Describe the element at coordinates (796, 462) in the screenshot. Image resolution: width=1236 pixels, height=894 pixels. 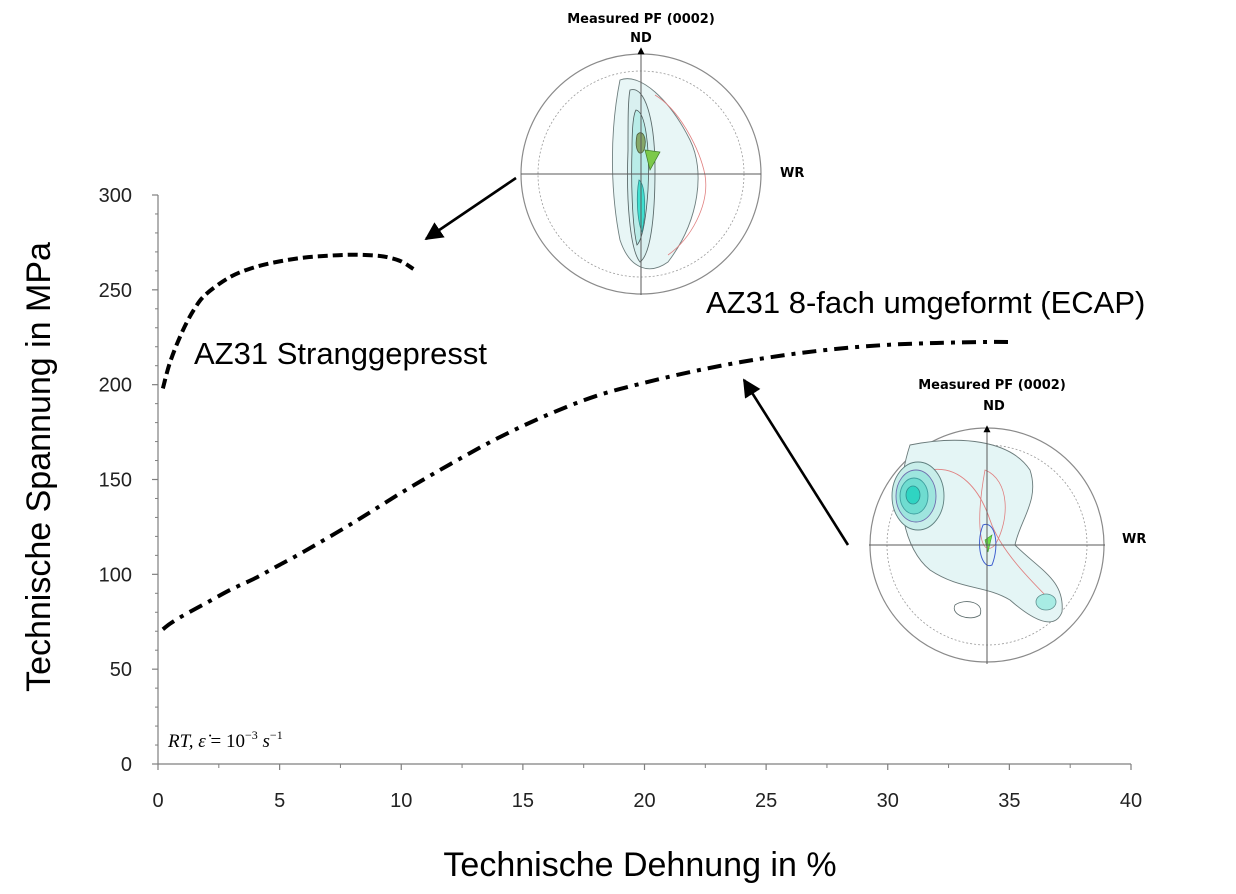
I see `arrow-to-ecap` at that location.